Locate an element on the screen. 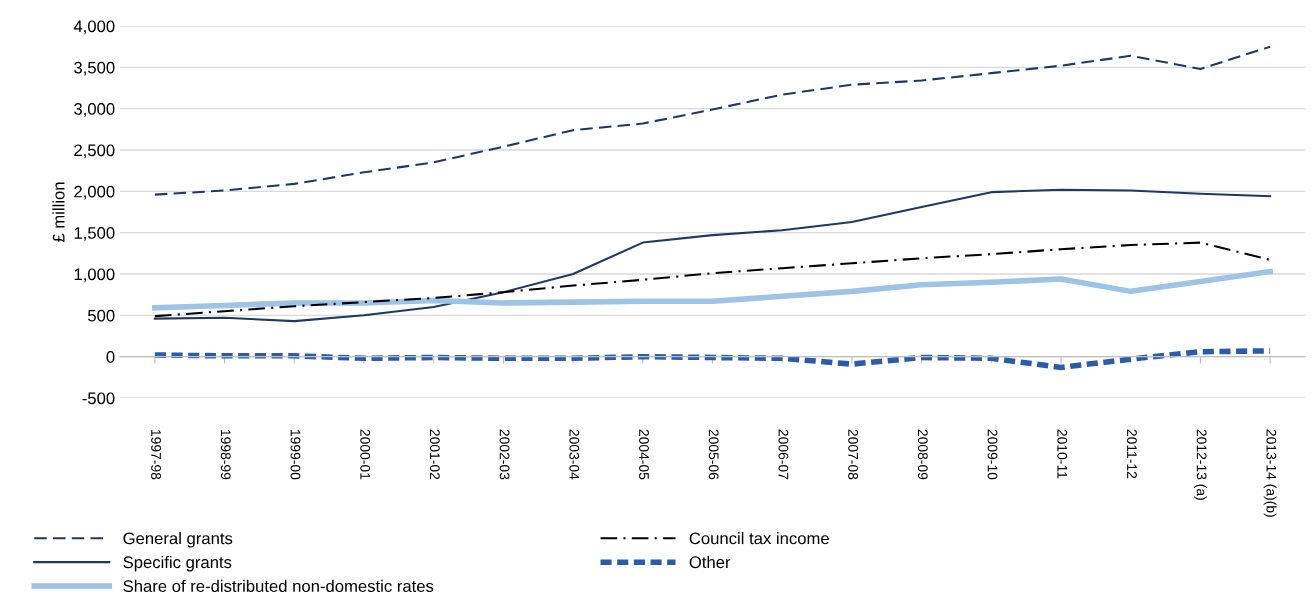  y-tick-label: 2,500 is located at coordinates (94, 151).